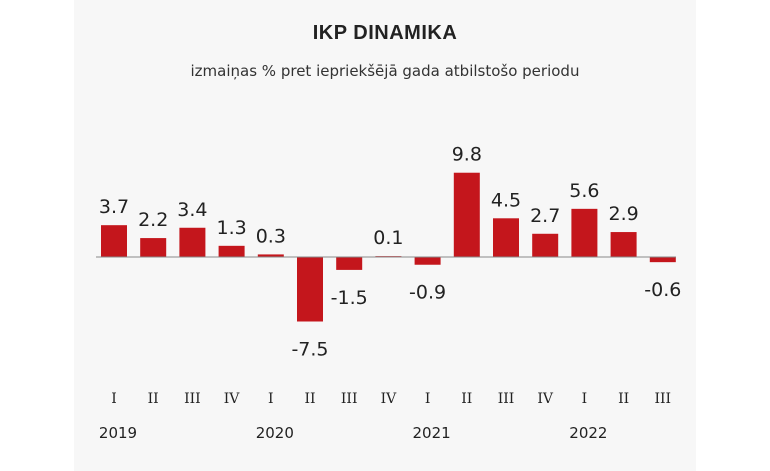  I want to click on quarter-labels-group: I II III IV I II III IV I II III IV I II III, so click(391, 399).